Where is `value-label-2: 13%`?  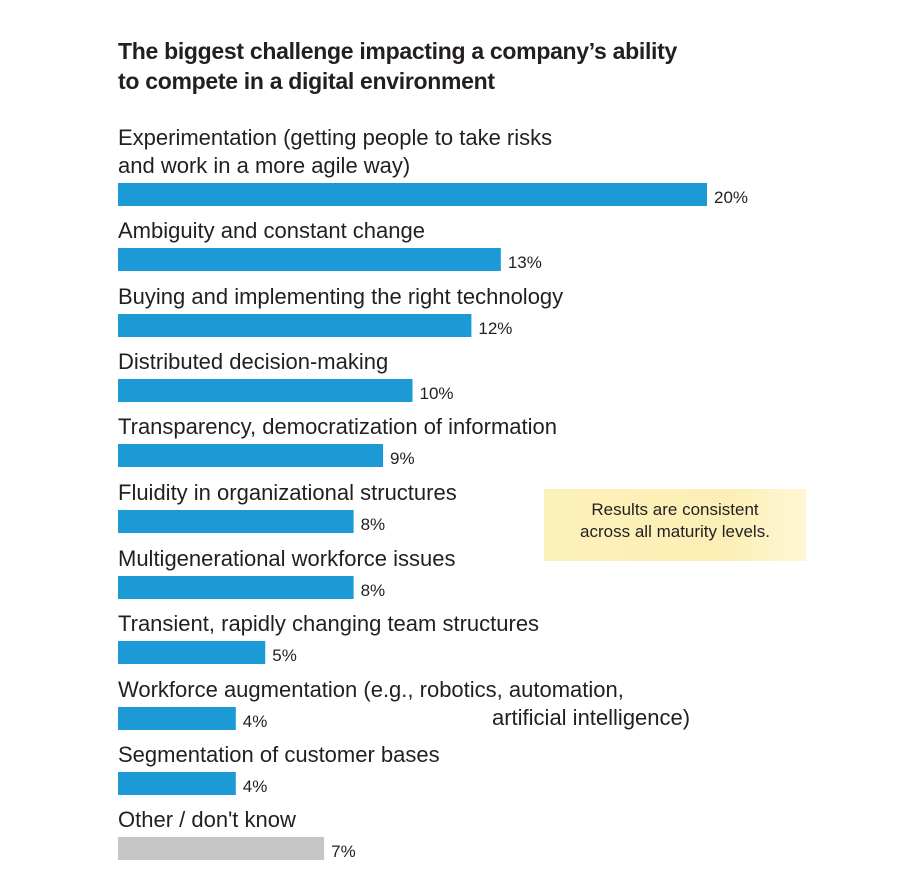
value-label-2: 13% is located at coordinates (525, 262).